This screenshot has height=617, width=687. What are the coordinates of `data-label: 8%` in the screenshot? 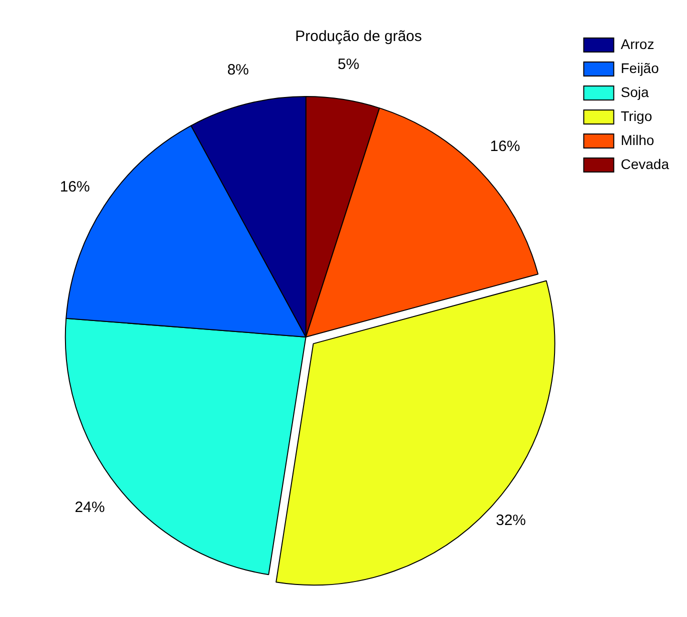 It's located at (238, 69).